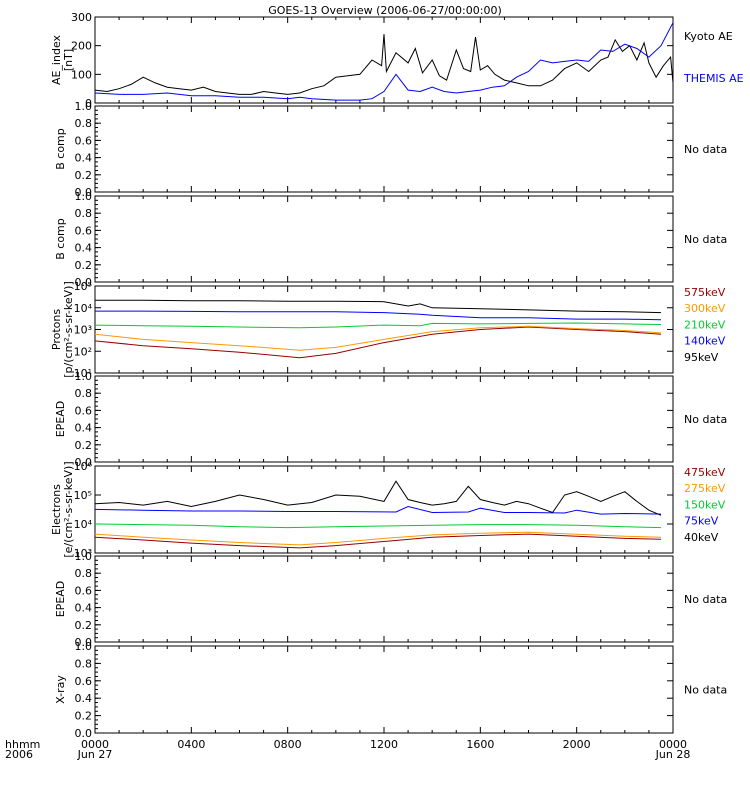 The width and height of the screenshot is (750, 804). I want to click on legend-label: 150keV, so click(705, 504).